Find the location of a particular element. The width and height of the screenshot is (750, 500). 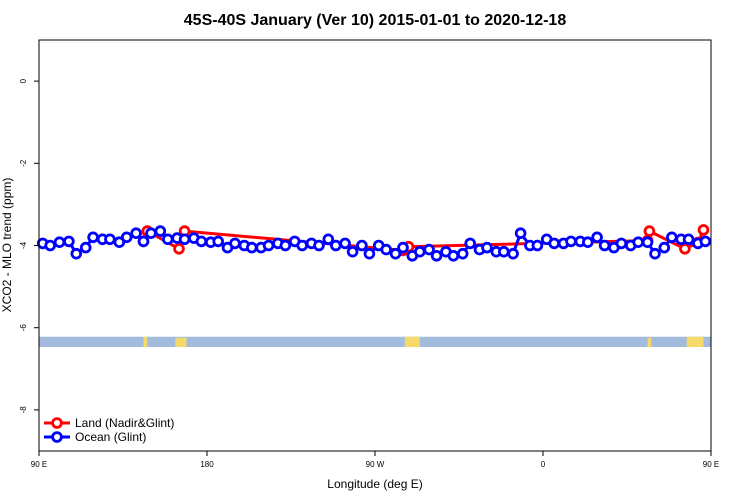

legend: Land (Nadir&Glint) Ocean (Glint) is located at coordinates (109, 430).